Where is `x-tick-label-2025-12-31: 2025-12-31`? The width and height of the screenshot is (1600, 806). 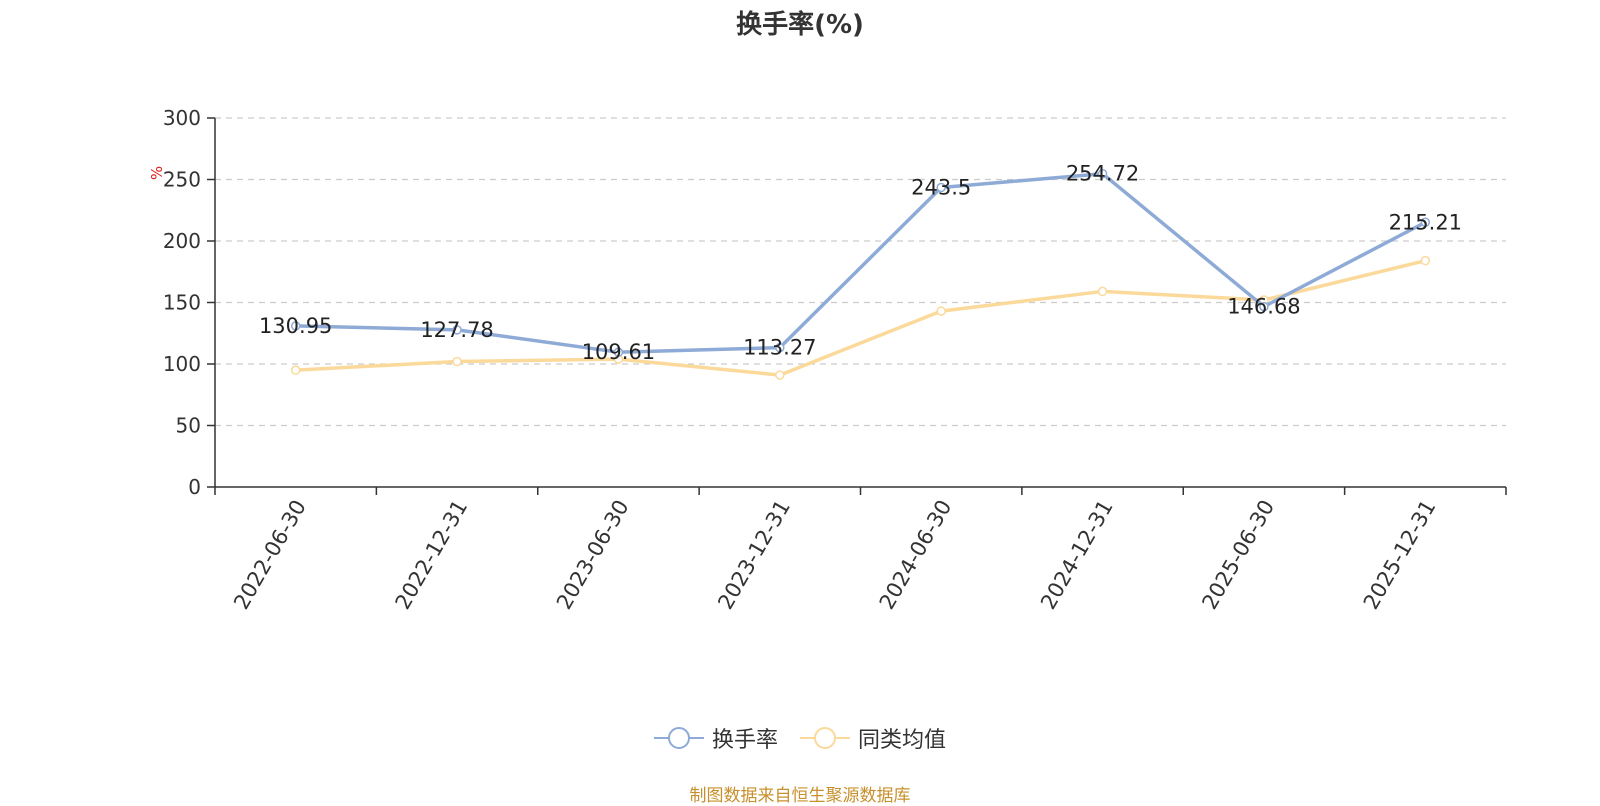 x-tick-label-2025-12-31: 2025-12-31 is located at coordinates (1400, 555).